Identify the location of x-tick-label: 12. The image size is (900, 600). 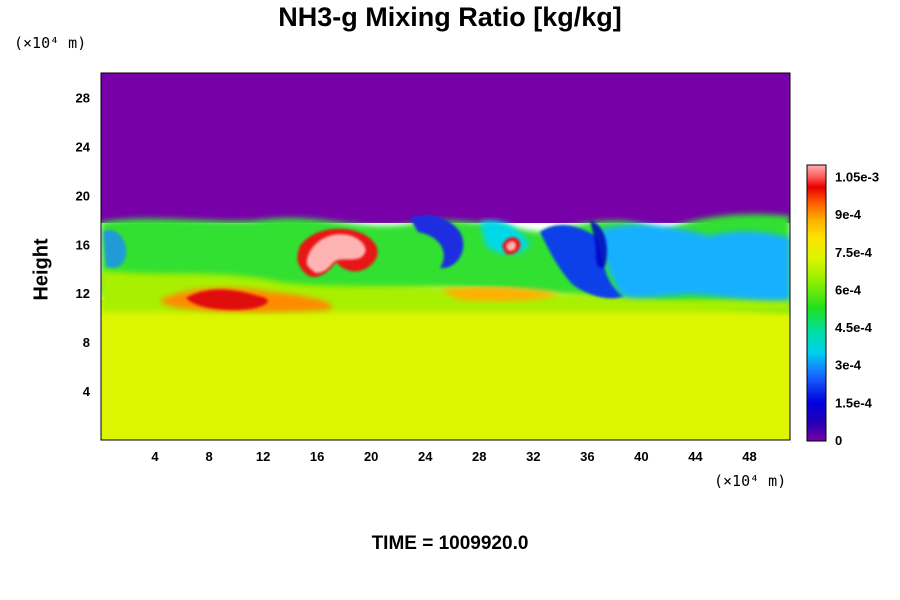
(263, 456).